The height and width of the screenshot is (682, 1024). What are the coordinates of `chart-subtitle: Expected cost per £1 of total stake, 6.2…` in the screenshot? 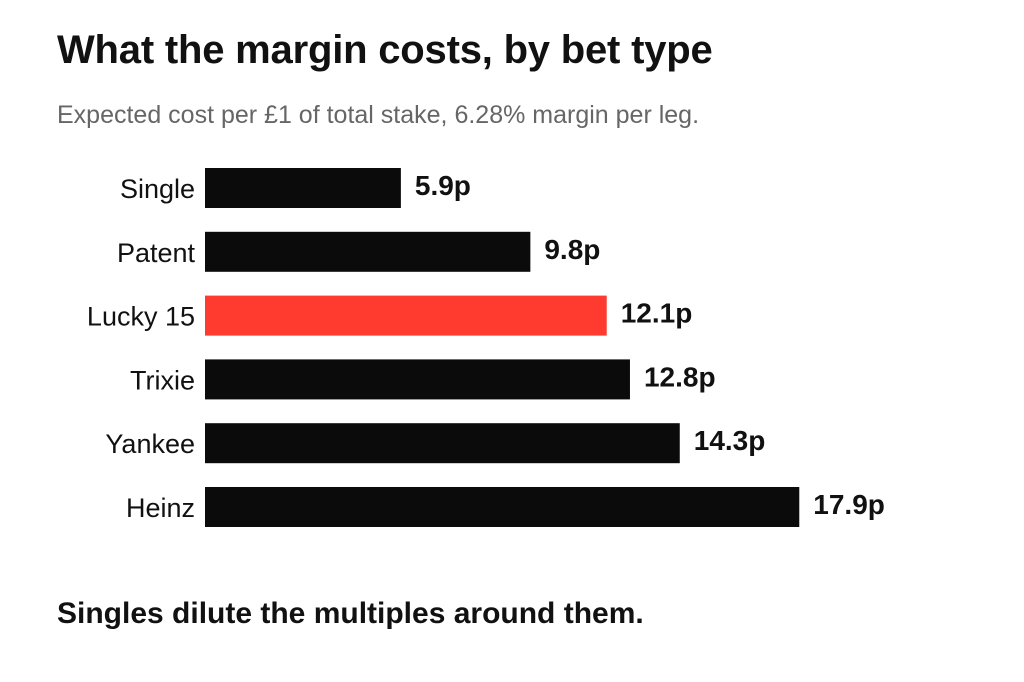 It's located at (378, 115).